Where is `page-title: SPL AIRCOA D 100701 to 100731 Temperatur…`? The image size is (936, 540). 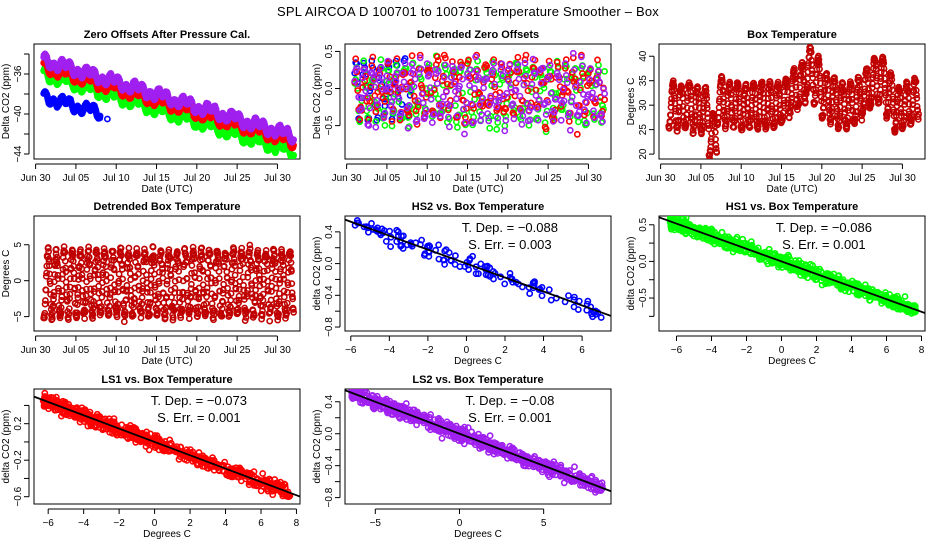 page-title: SPL AIRCOA D 100701 to 100731 Temperatur… is located at coordinates (468, 11).